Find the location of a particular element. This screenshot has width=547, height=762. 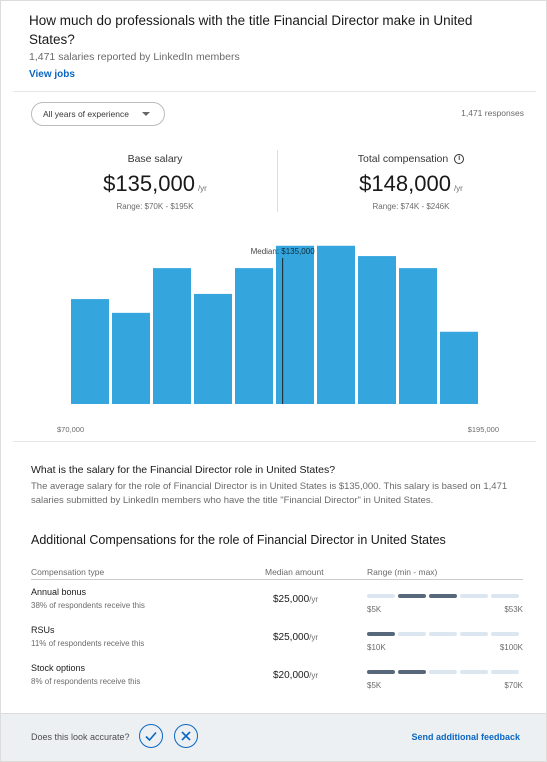

accuracy-question: Does this look accurate? is located at coordinates (80, 737).